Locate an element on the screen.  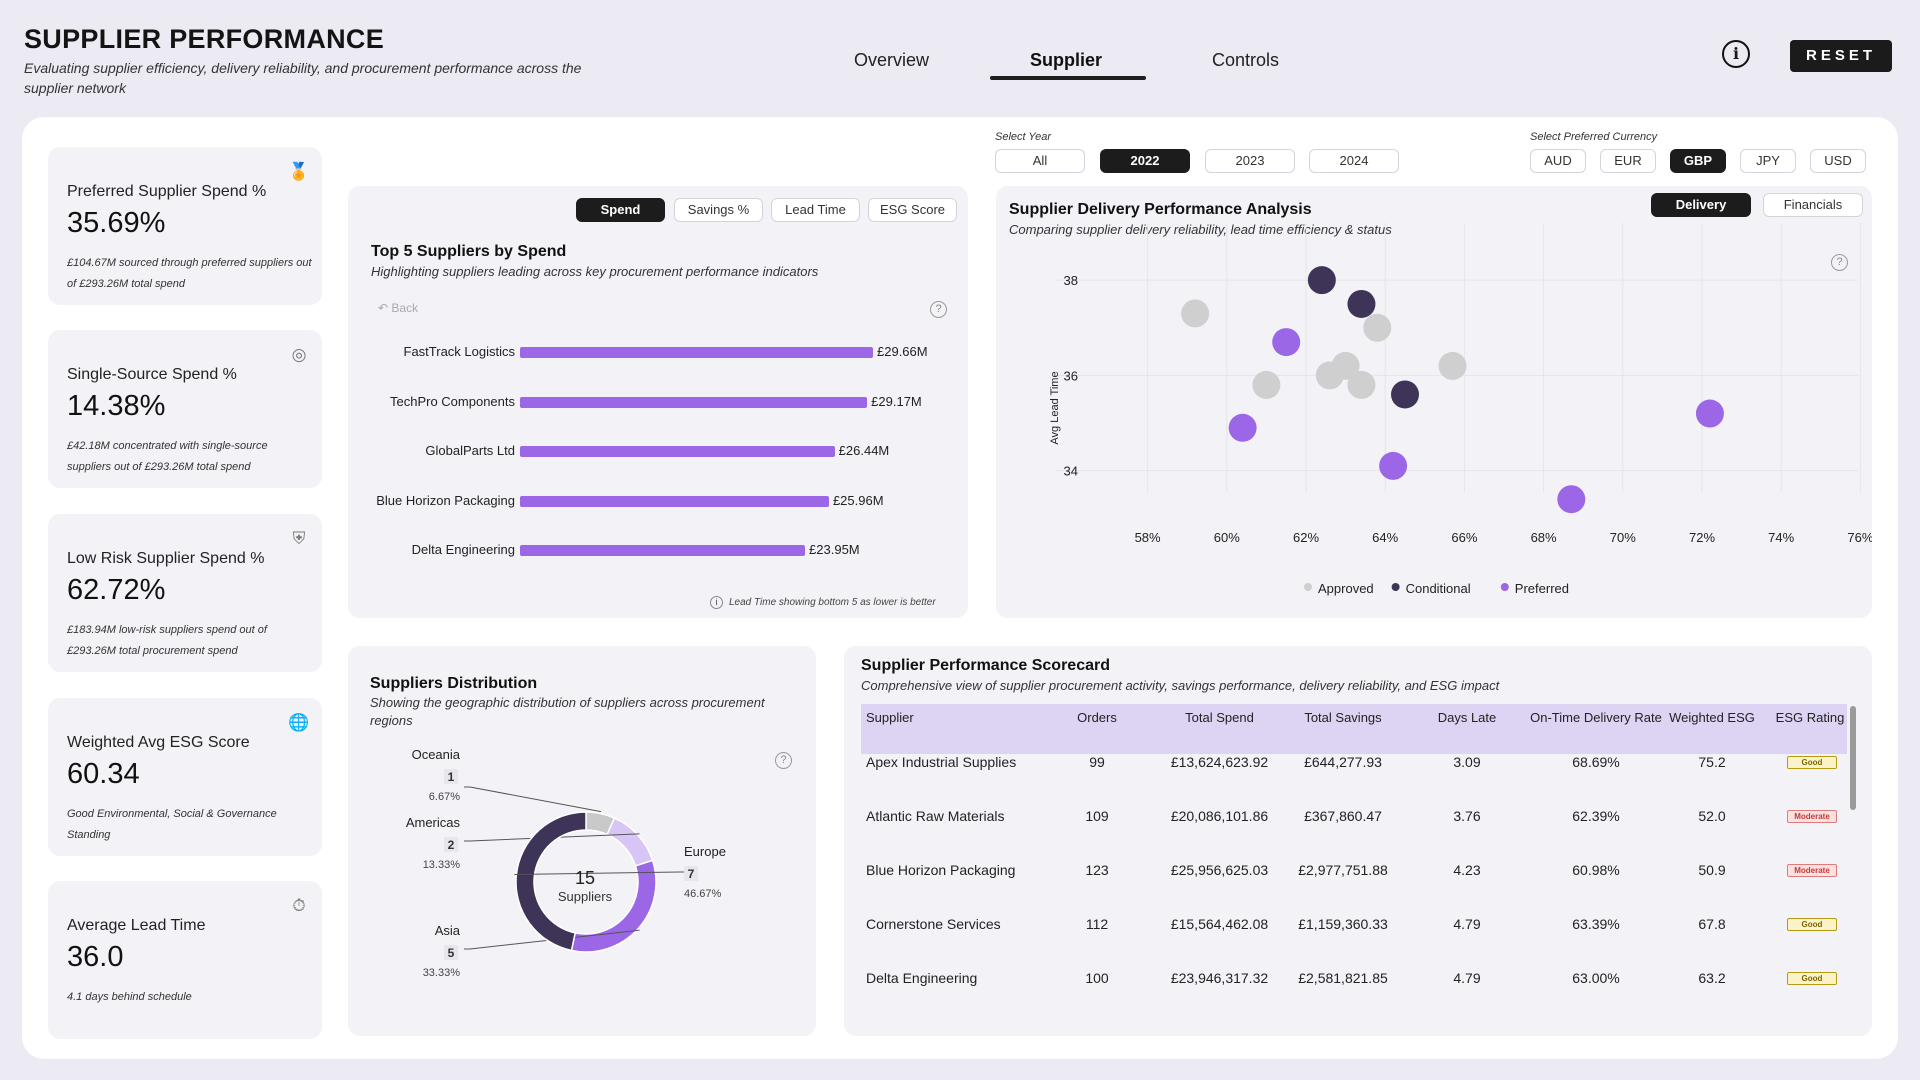
tab-supplier: Supplier is located at coordinates (1066, 60).